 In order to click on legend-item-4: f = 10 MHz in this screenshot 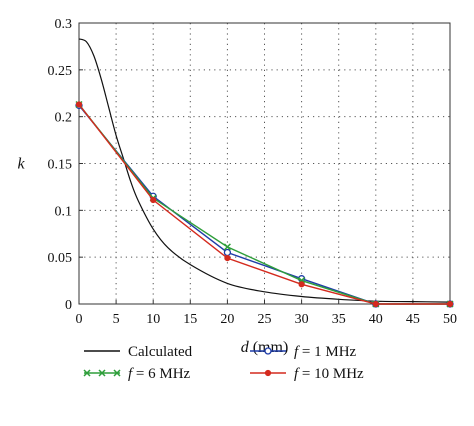, I will do `click(307, 374)`.